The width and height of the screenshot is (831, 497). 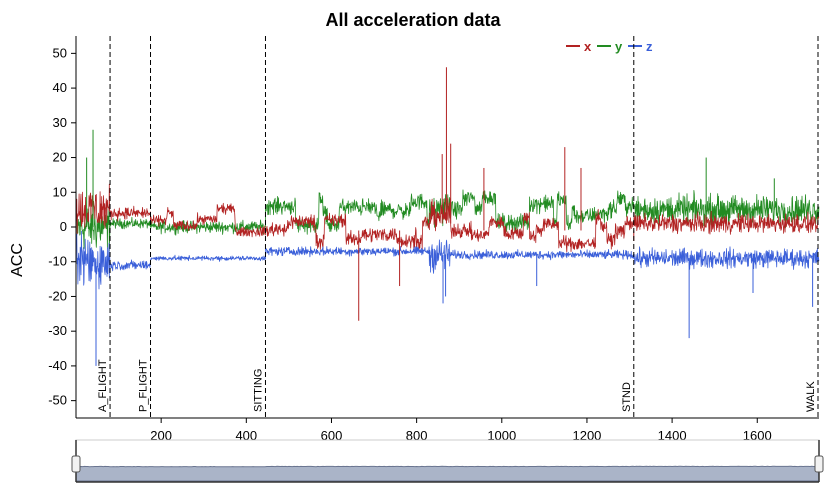 I want to click on range-navigator, so click(x=447, y=461).